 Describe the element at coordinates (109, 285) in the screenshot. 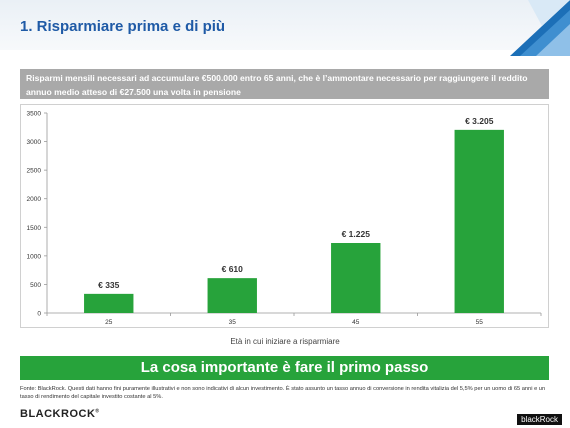

I see `bar-data-label: € 335` at that location.